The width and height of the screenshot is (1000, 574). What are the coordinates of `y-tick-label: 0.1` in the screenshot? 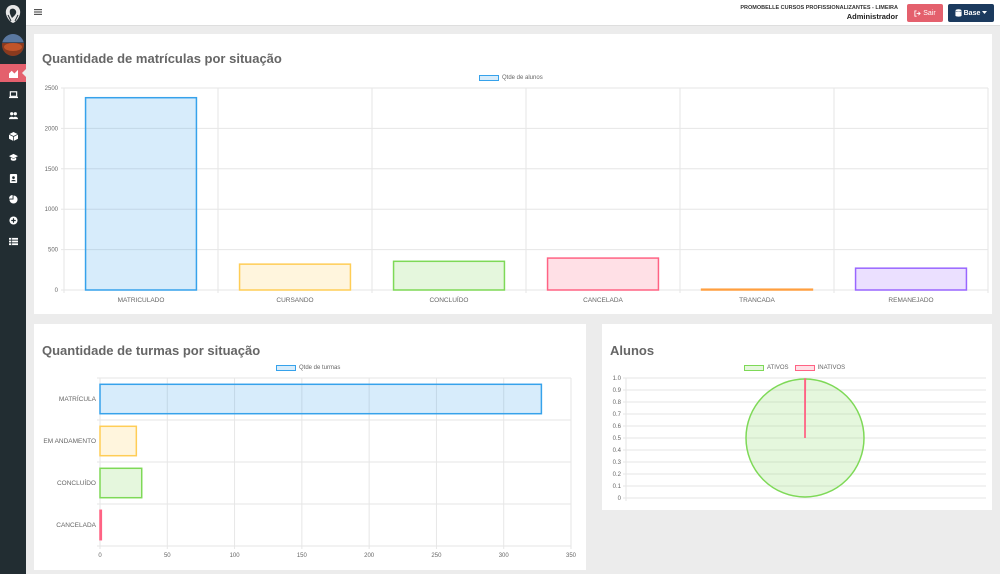 It's located at (617, 487).